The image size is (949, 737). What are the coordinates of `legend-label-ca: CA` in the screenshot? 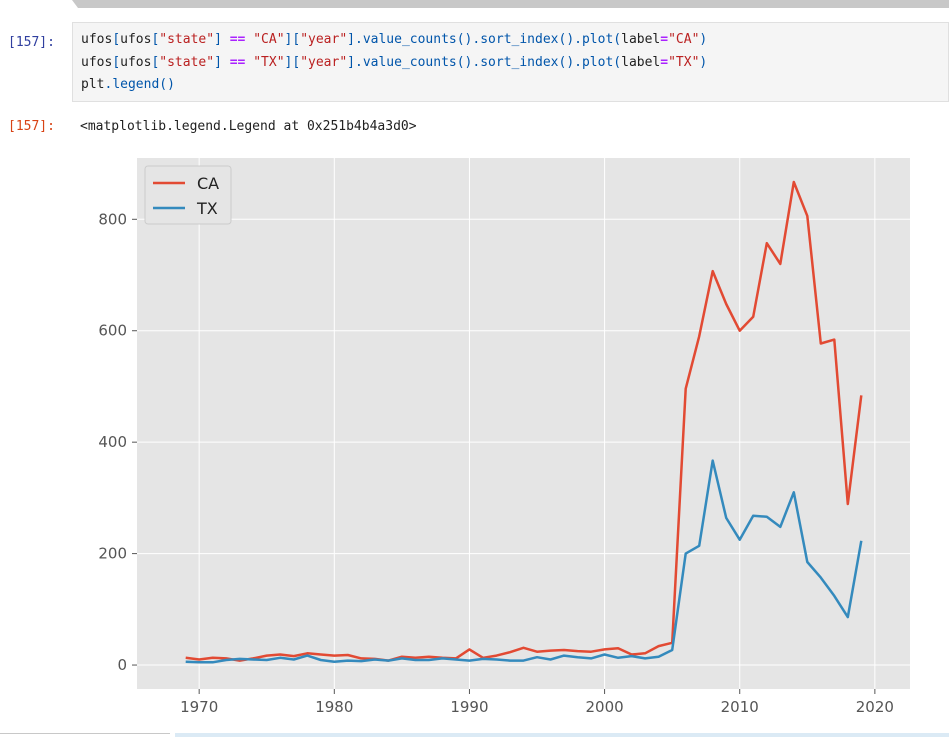 It's located at (208, 183).